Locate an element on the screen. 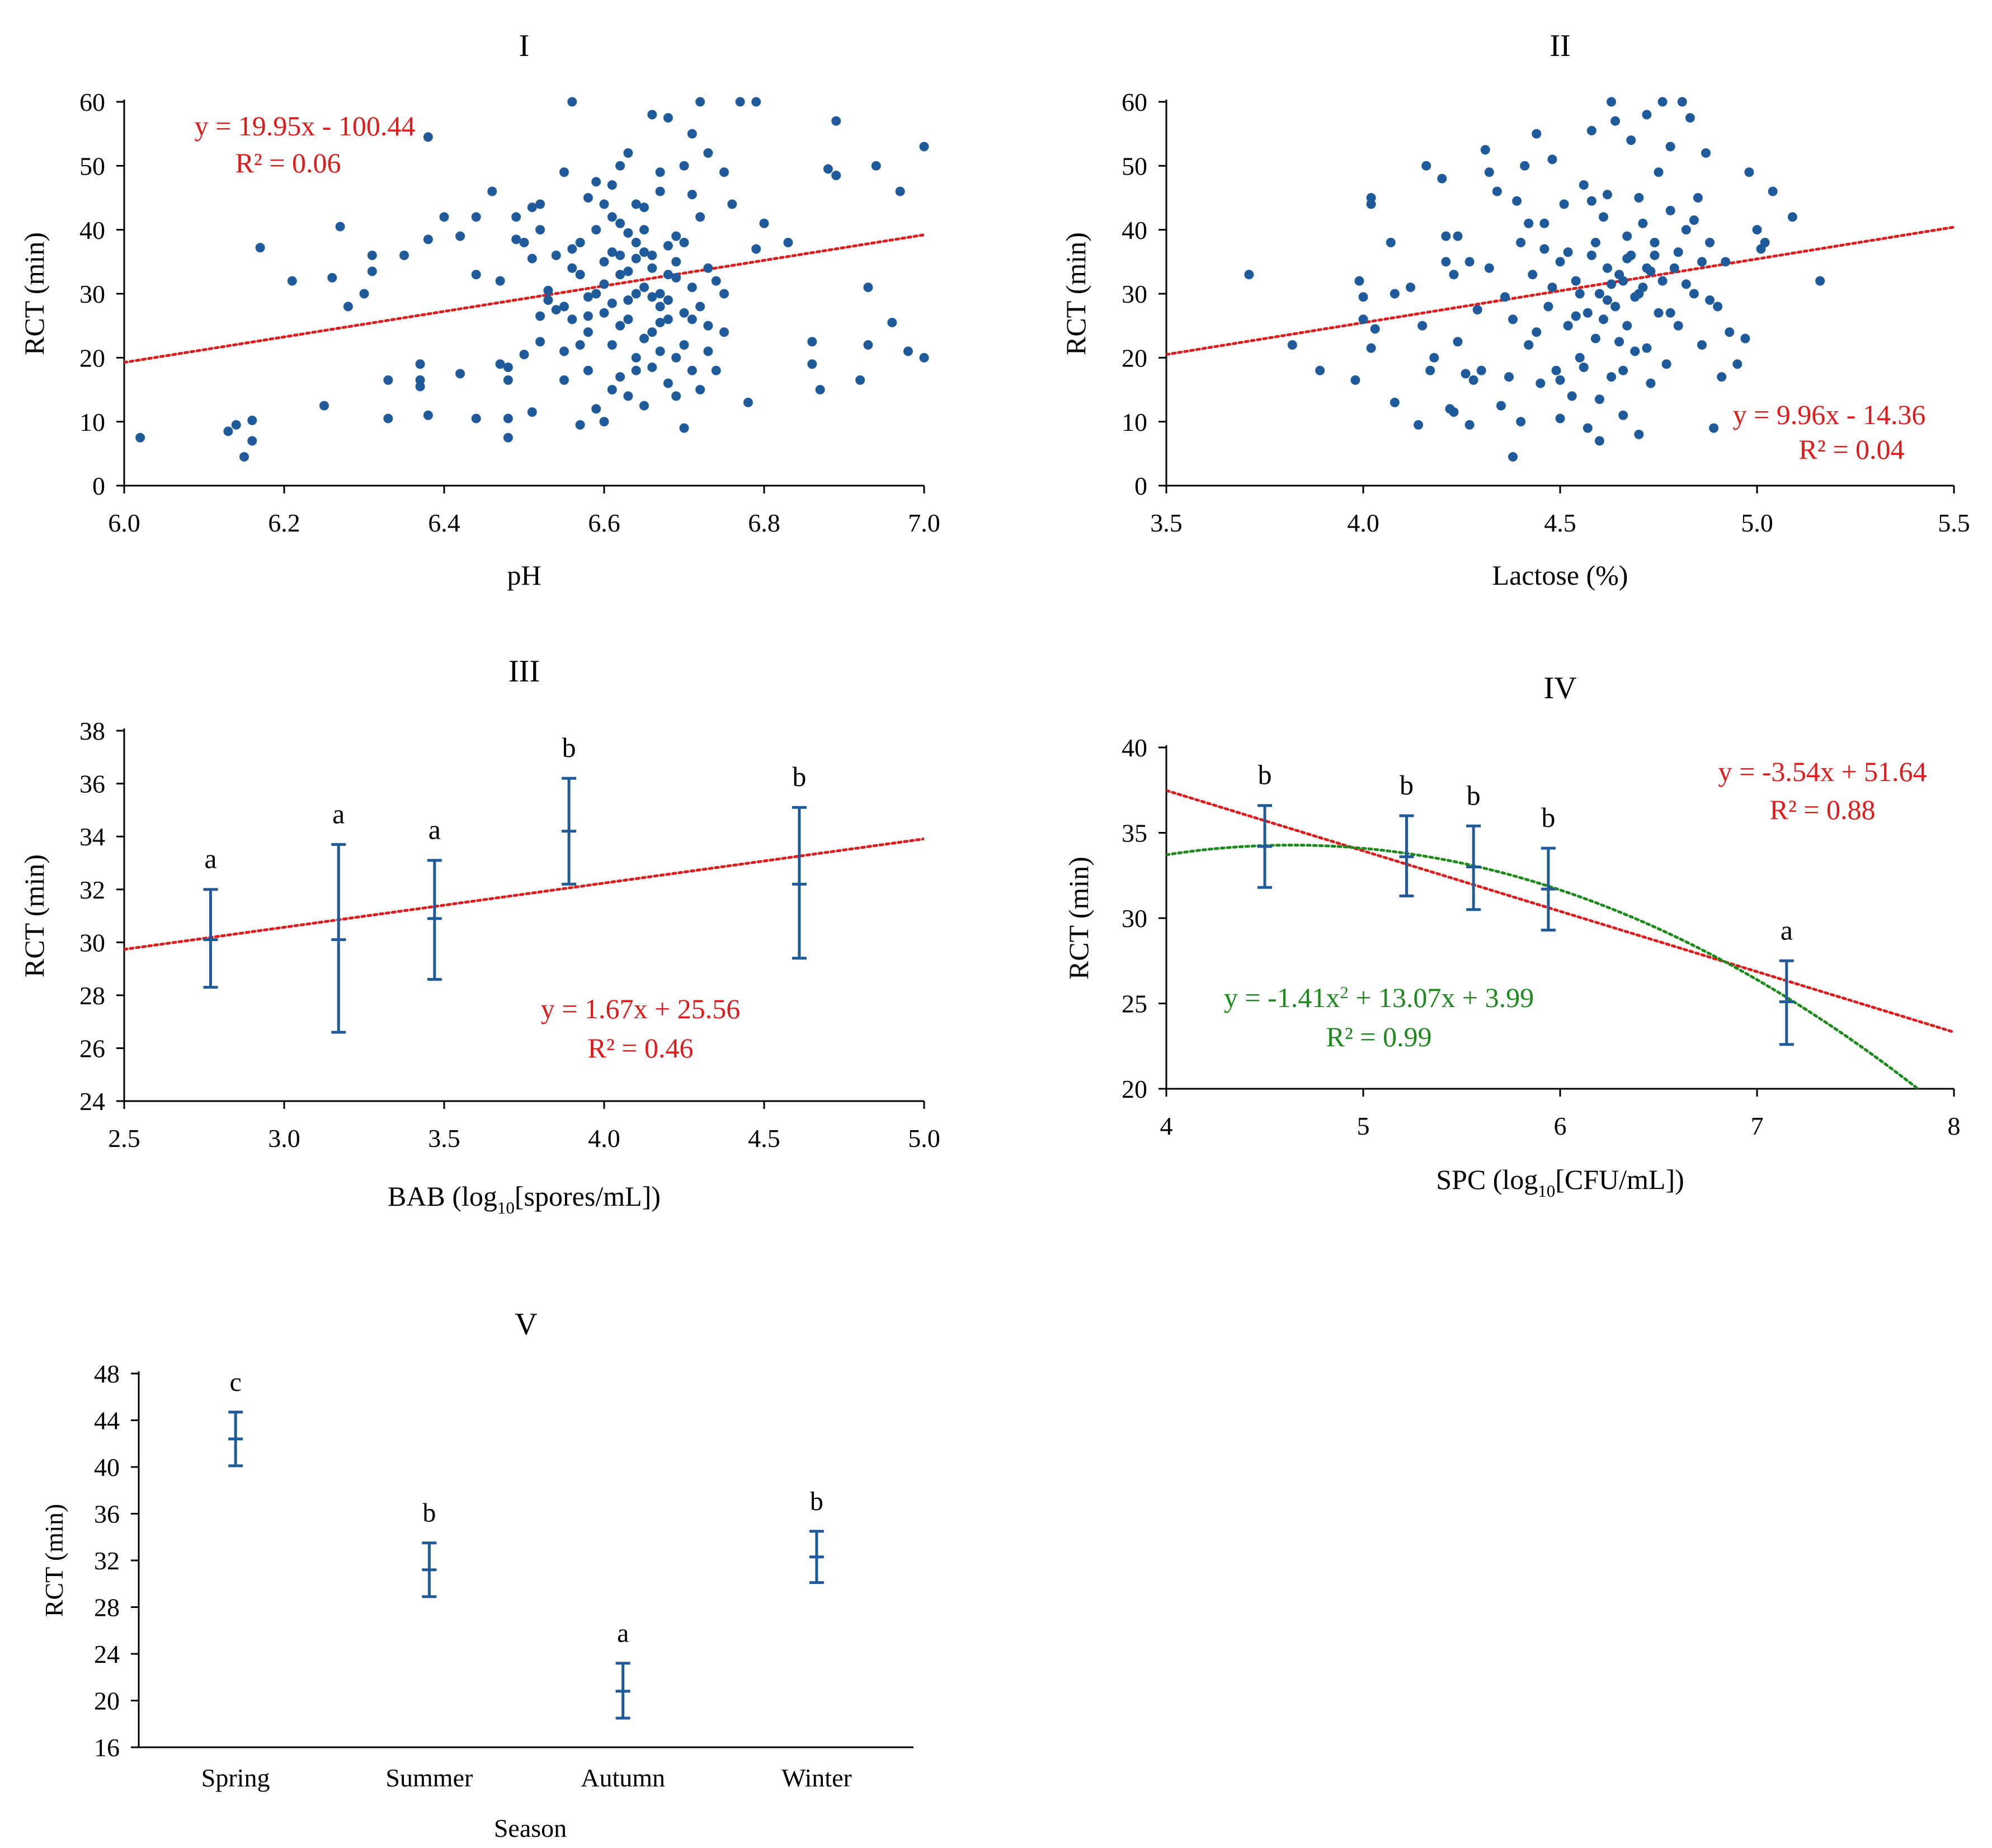  chart-title: I is located at coordinates (524, 46).